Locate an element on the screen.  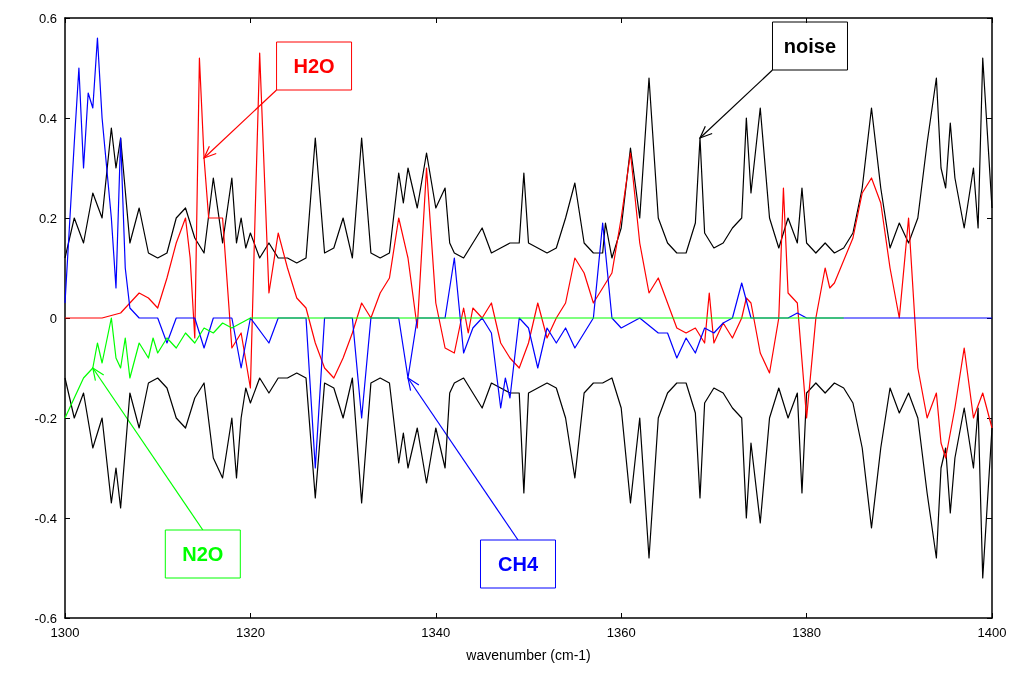
y-tick-label: 0 is located at coordinates (53, 318).